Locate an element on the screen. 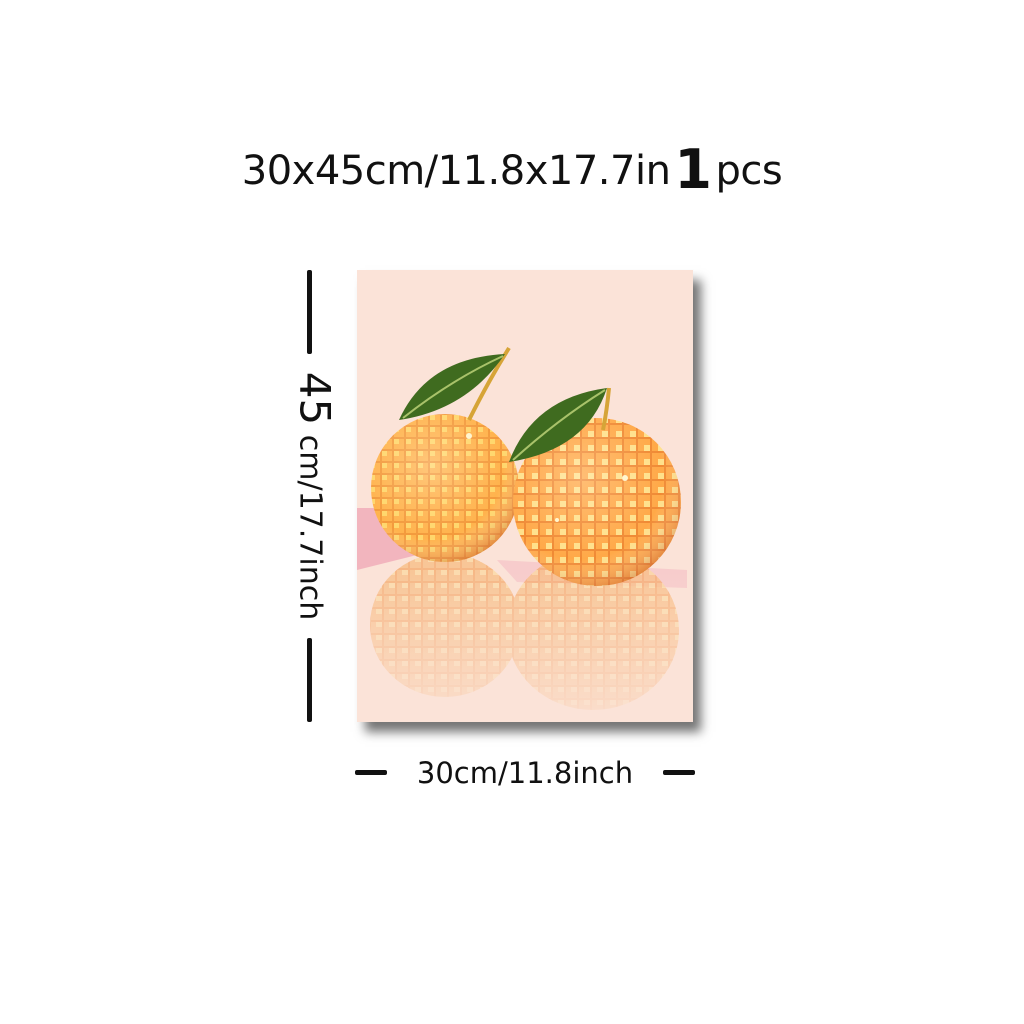  height-label: 45 cm/17.7inch is located at coordinates (315, 496).